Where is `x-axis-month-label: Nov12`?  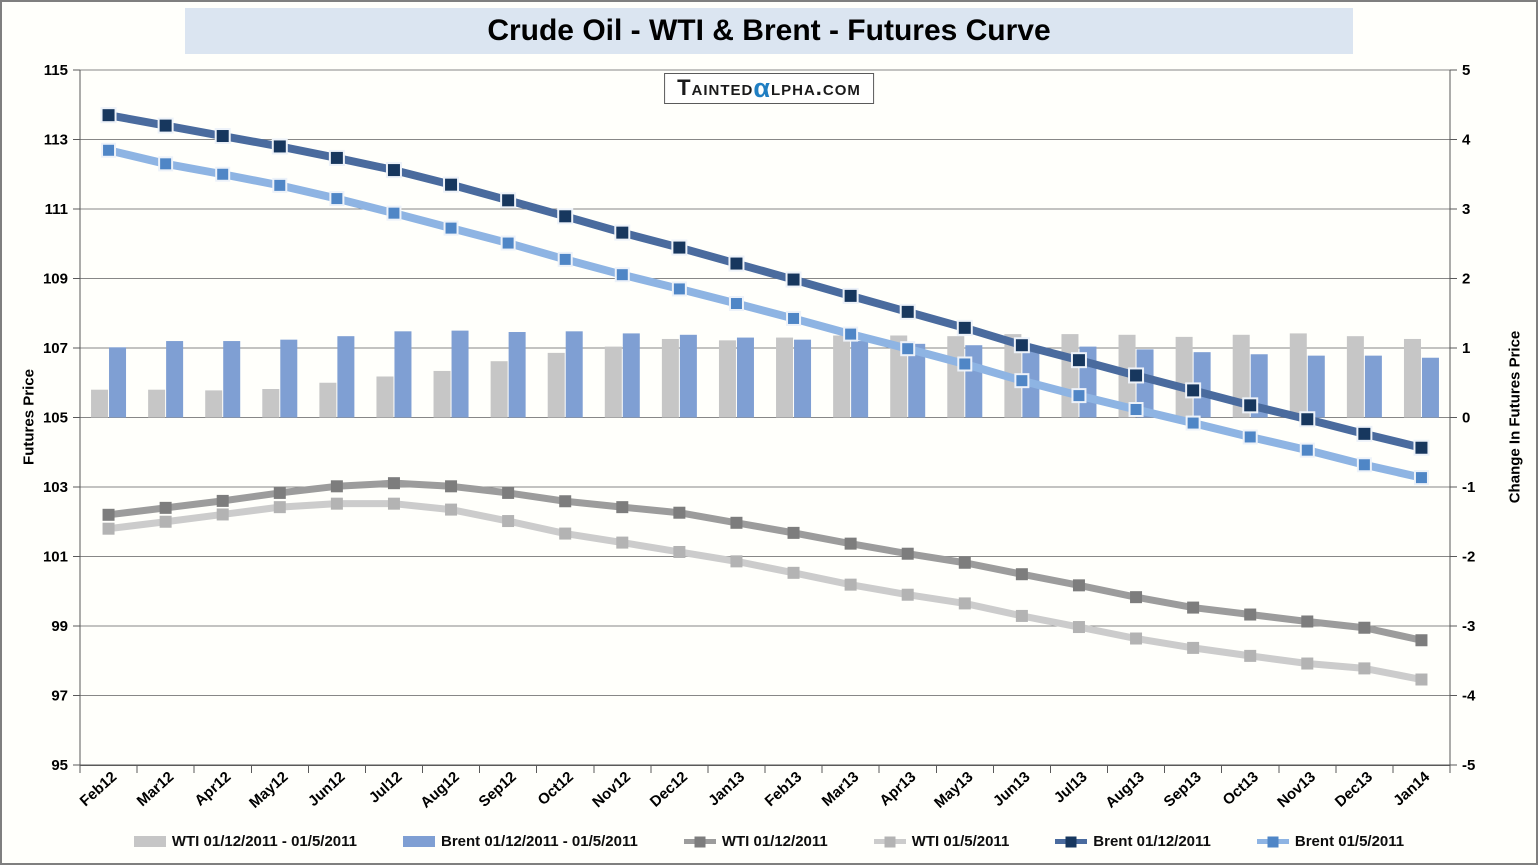
x-axis-month-label: Nov12 is located at coordinates (611, 789).